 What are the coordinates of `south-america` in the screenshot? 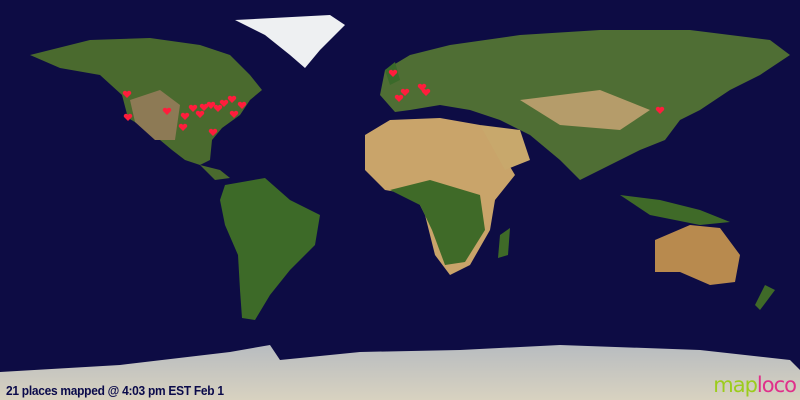 It's located at (270, 249).